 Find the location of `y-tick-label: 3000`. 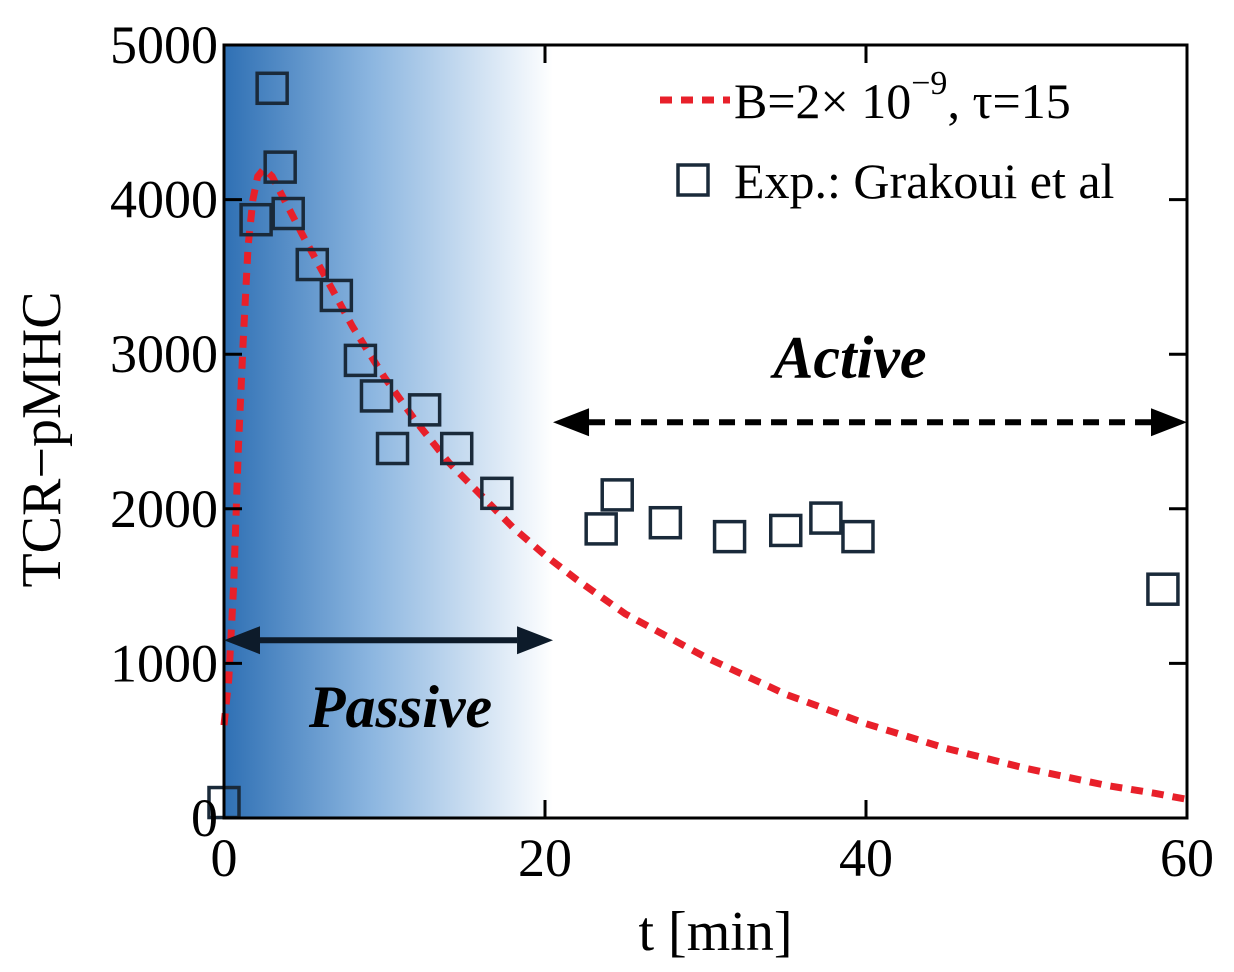

y-tick-label: 3000 is located at coordinates (164, 354).